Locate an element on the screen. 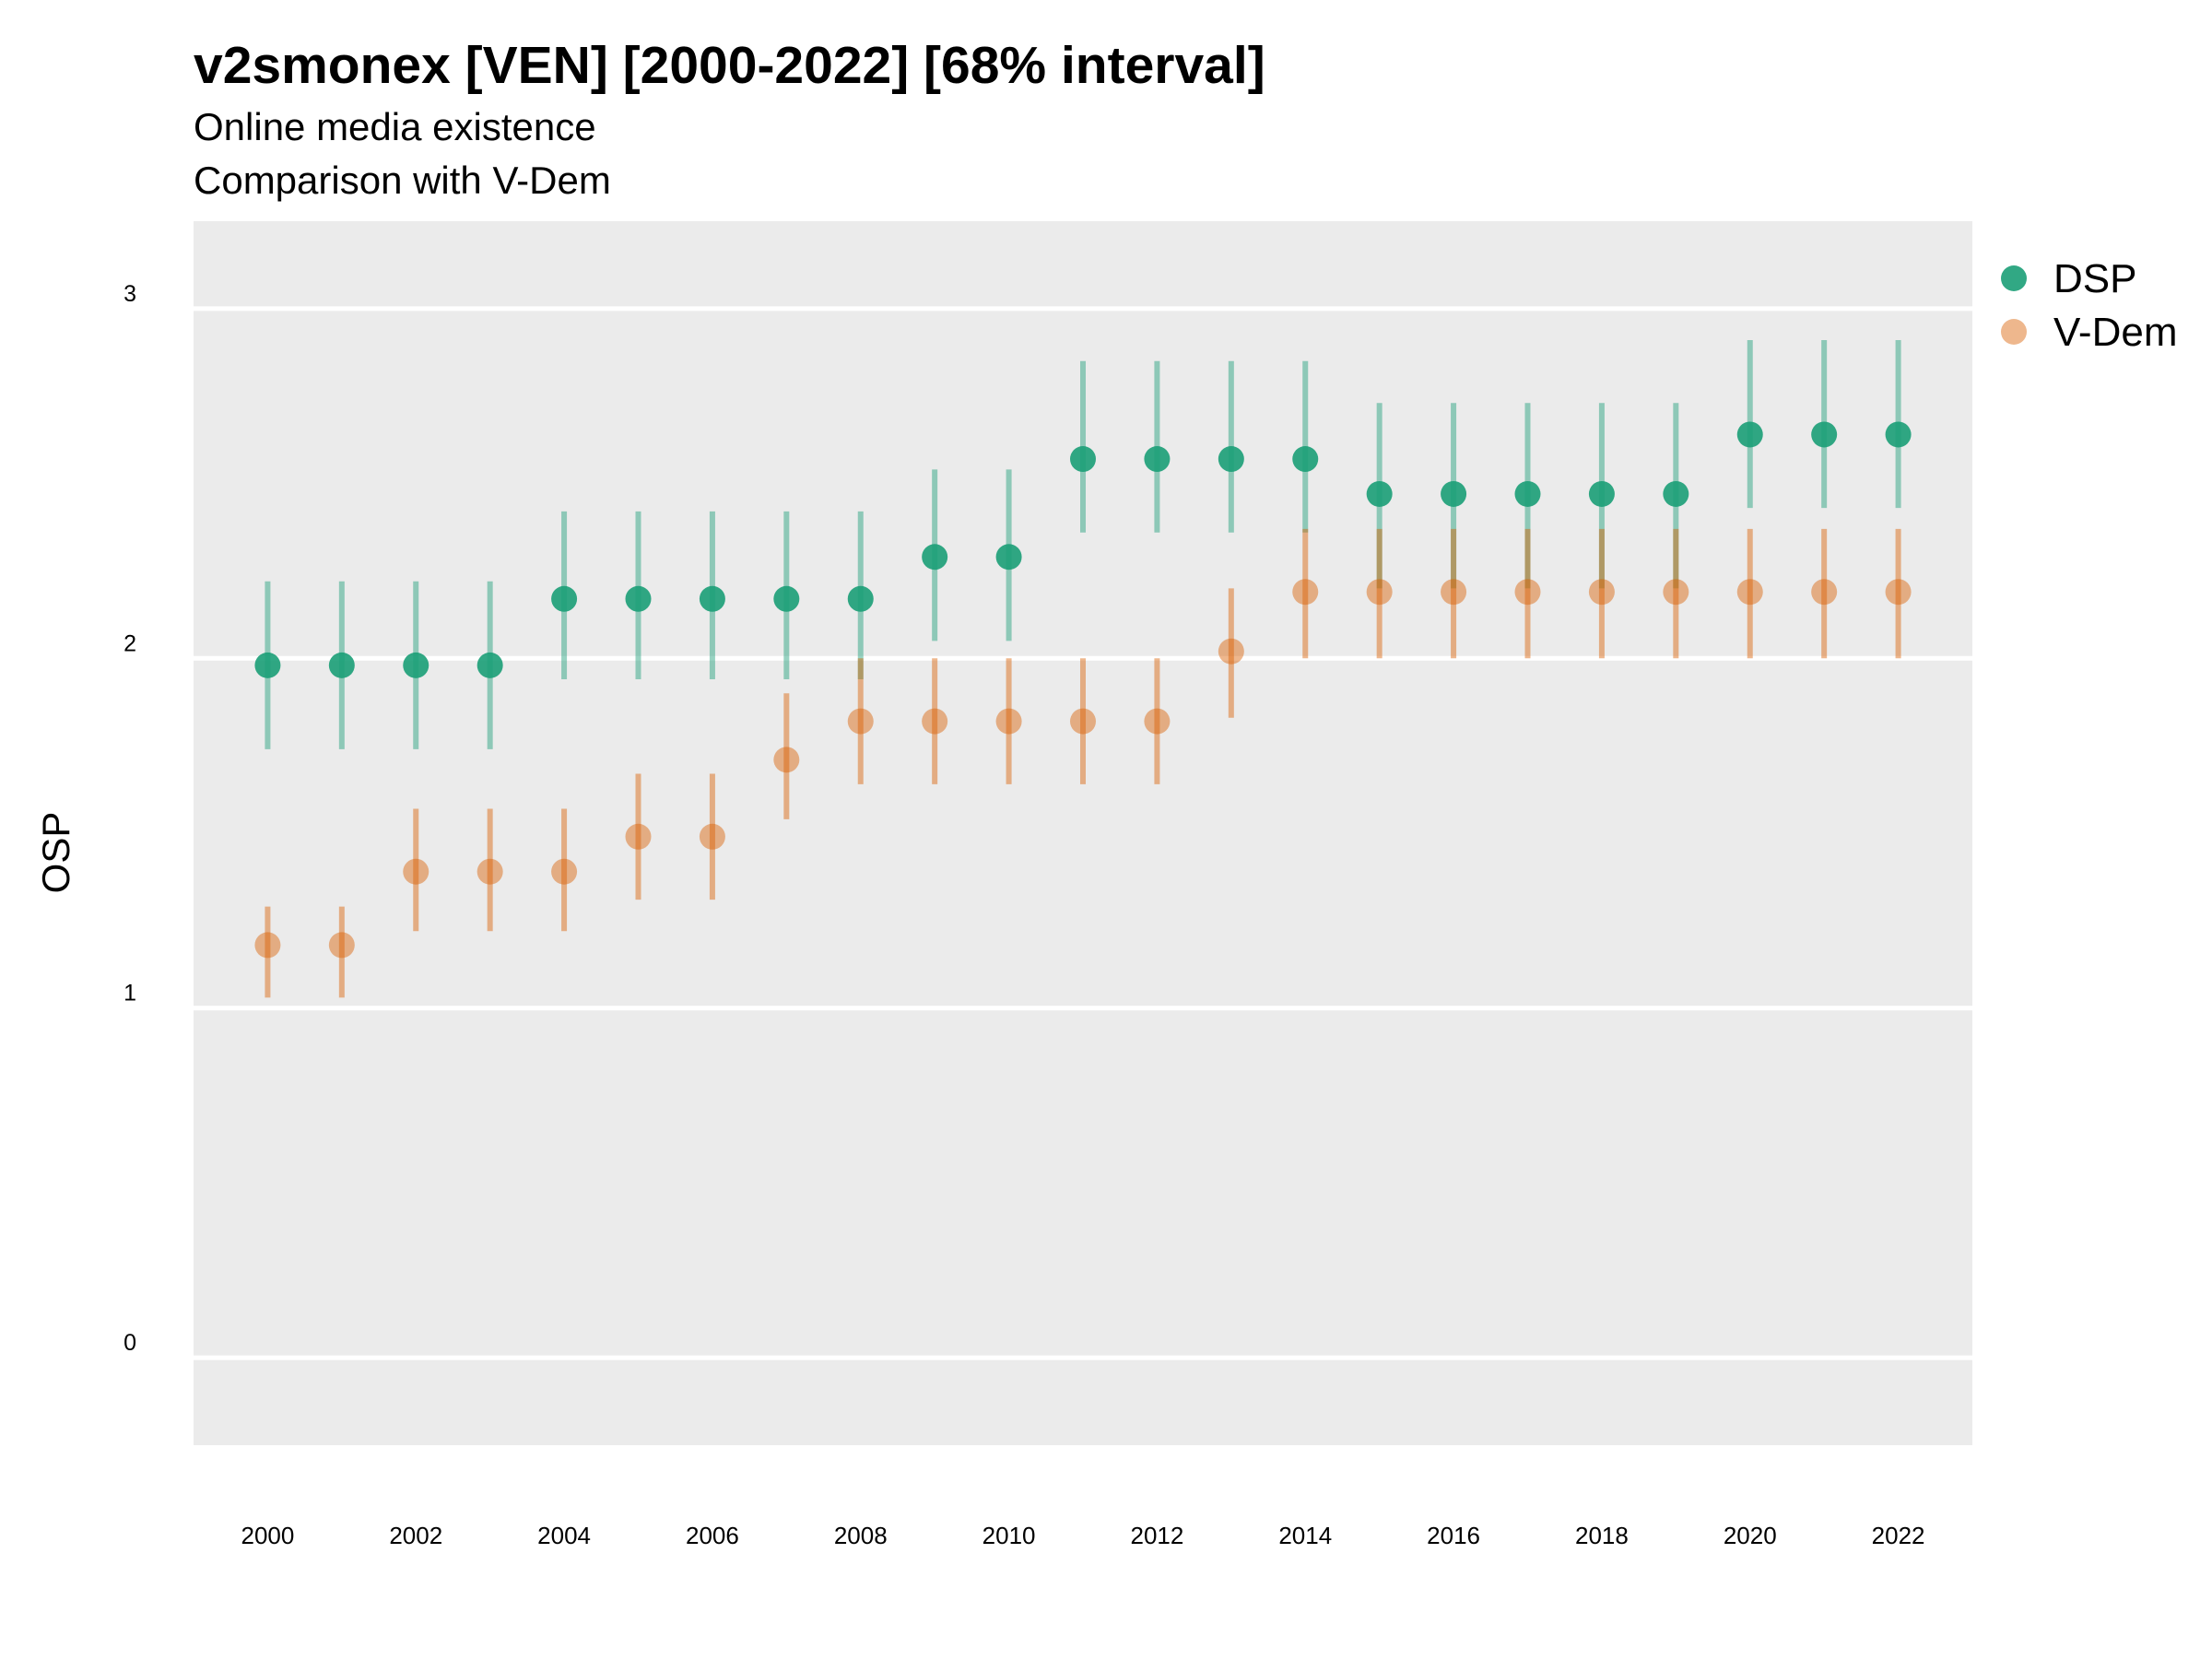 Image resolution: width=2212 pixels, height=1659 pixels. x-tick-label: 2010 is located at coordinates (1009, 1535).